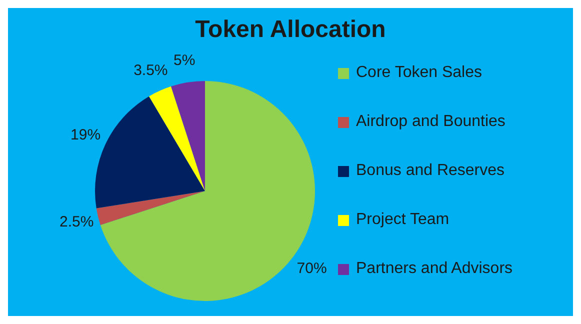  Describe the element at coordinates (431, 171) in the screenshot. I see `legend-label: Bonus and Reserves` at that location.